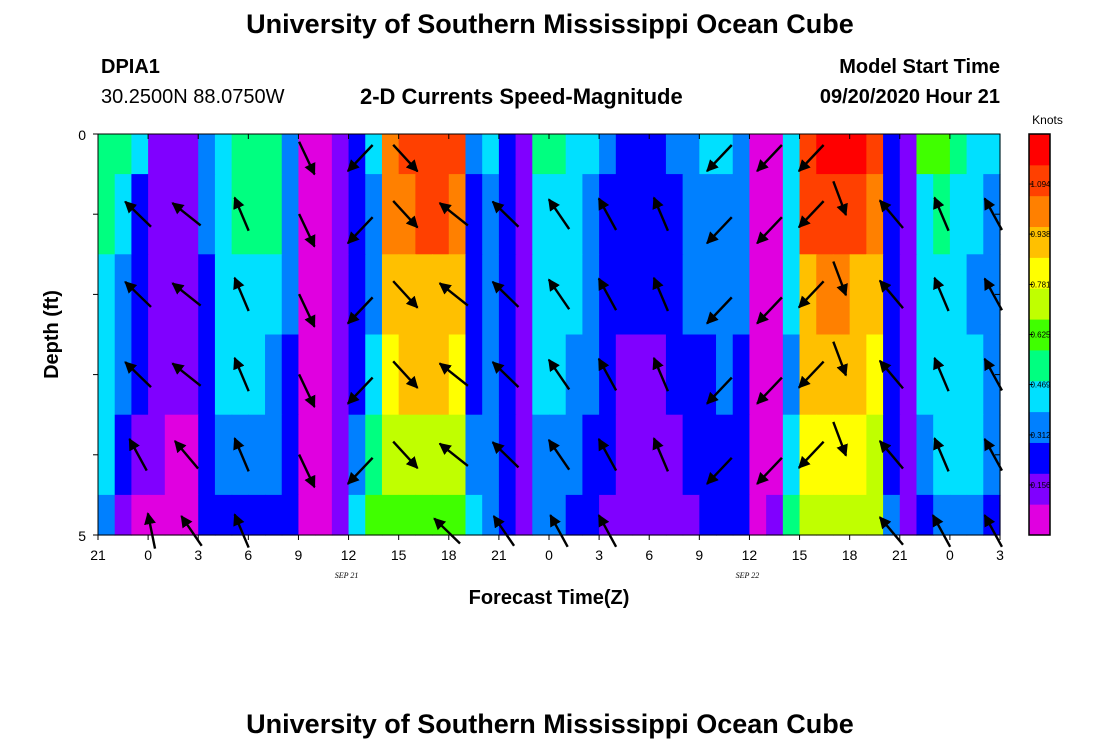 Image resolution: width=1100 pixels, height=750 pixels. What do you see at coordinates (449, 555) in the screenshot?
I see `x-tick-label: 18` at bounding box center [449, 555].